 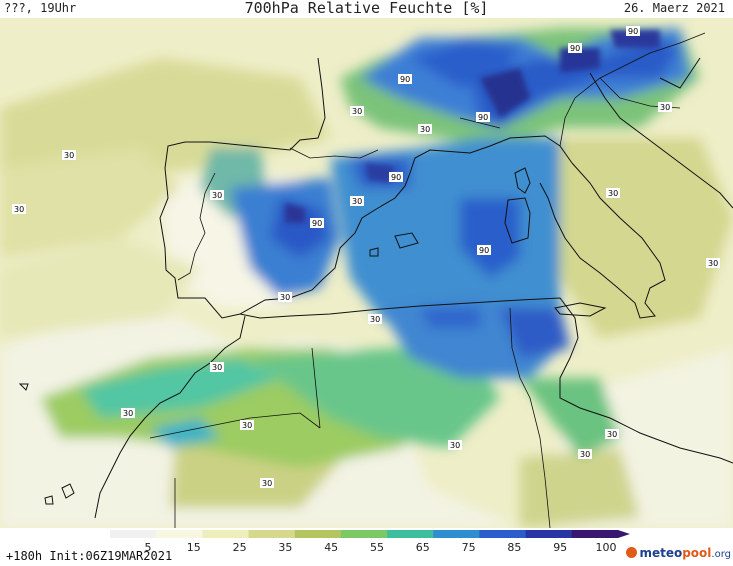 I want to click on colorbar, so click(x=370, y=534).